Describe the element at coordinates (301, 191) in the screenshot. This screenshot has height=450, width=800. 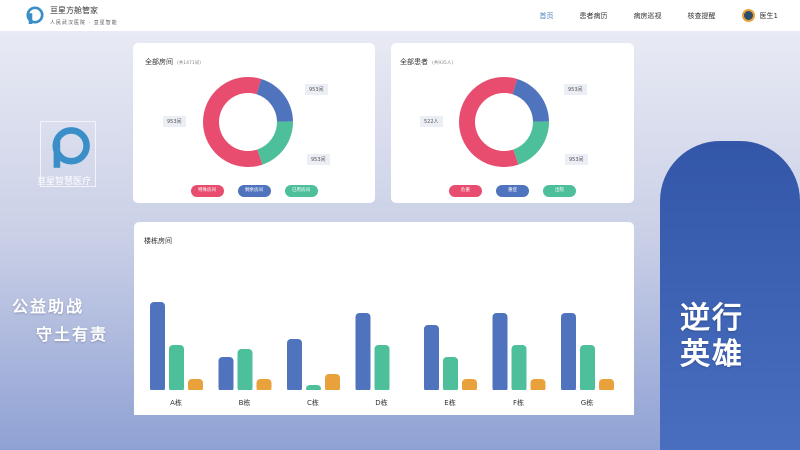
I see `legend-used-rooms: 已用房间` at that location.